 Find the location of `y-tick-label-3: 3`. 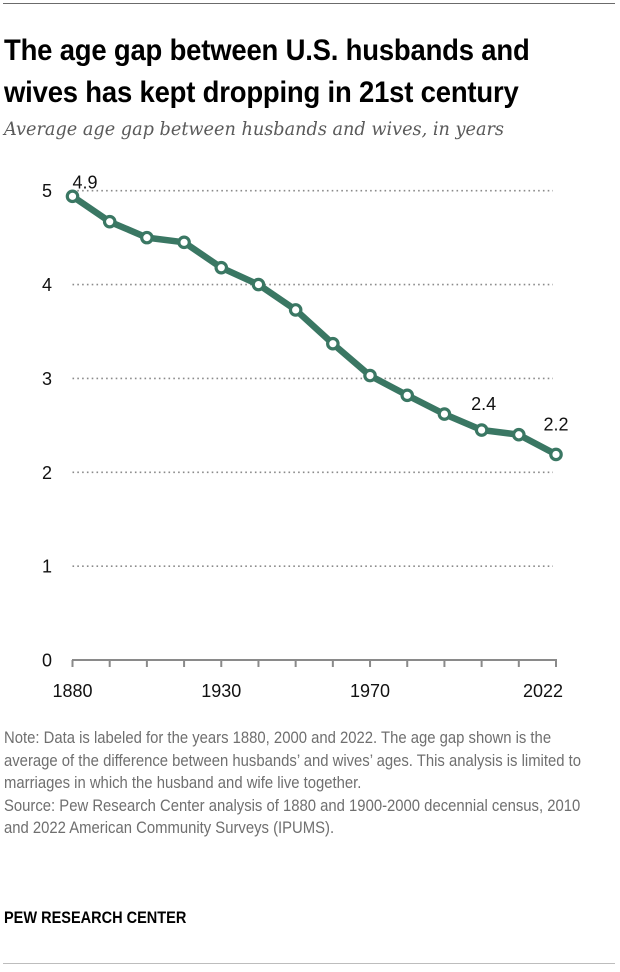

y-tick-label-3: 3 is located at coordinates (47, 379).